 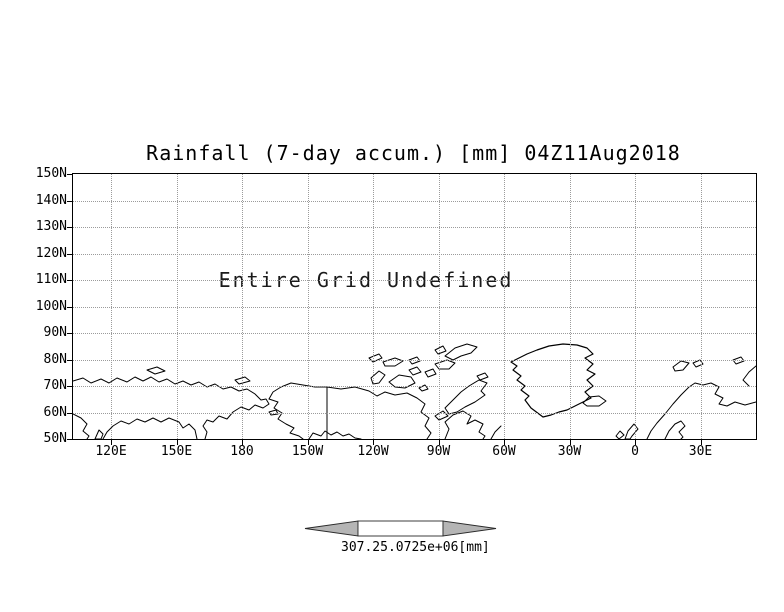 I want to click on island-victoria, so click(x=402, y=381).